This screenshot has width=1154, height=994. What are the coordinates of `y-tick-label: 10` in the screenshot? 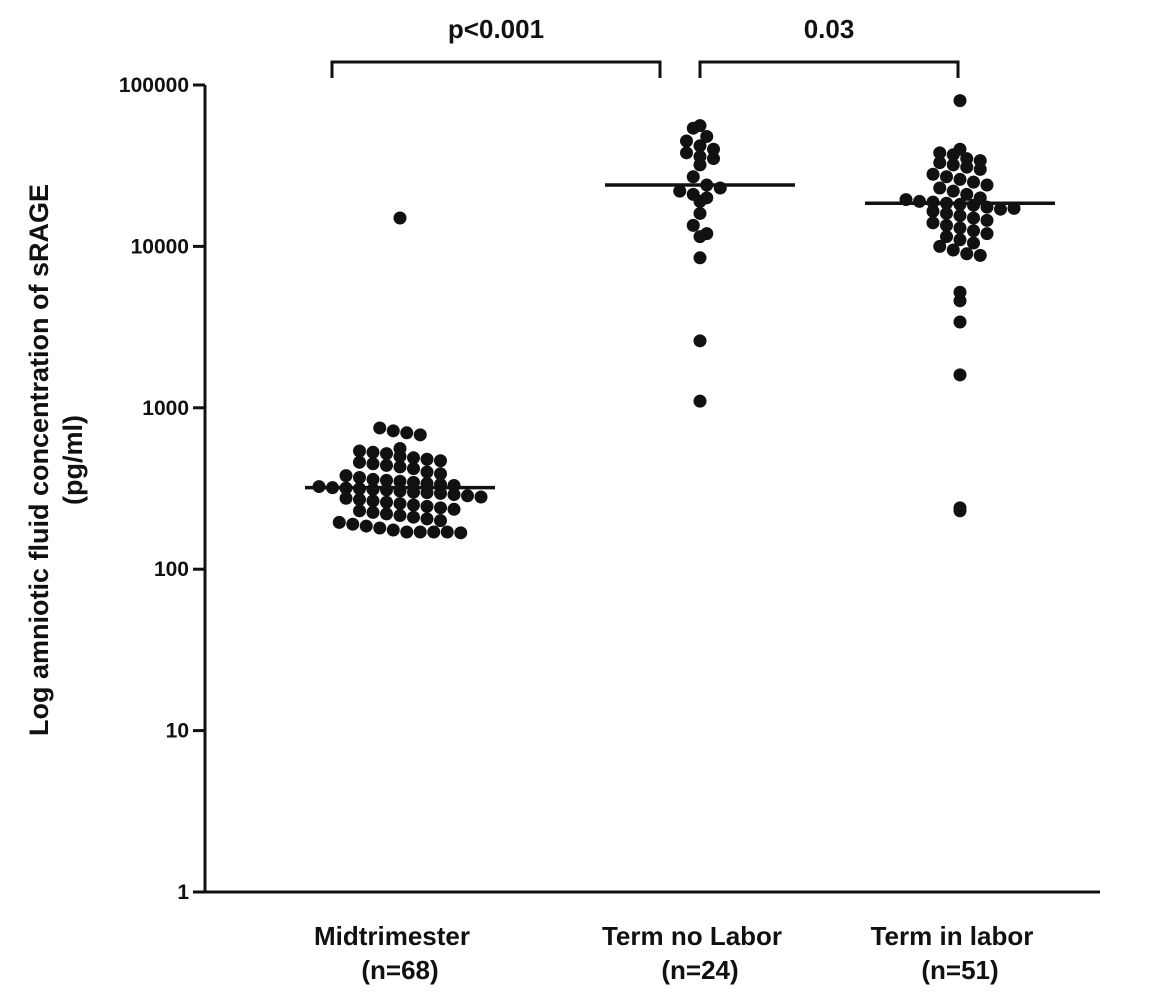 It's located at (177, 731).